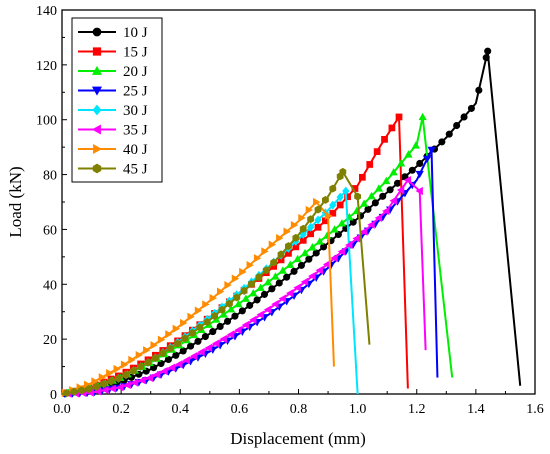 Image resolution: width=550 pixels, height=454 pixels. I want to click on legend-label: 10 J, so click(135, 33).